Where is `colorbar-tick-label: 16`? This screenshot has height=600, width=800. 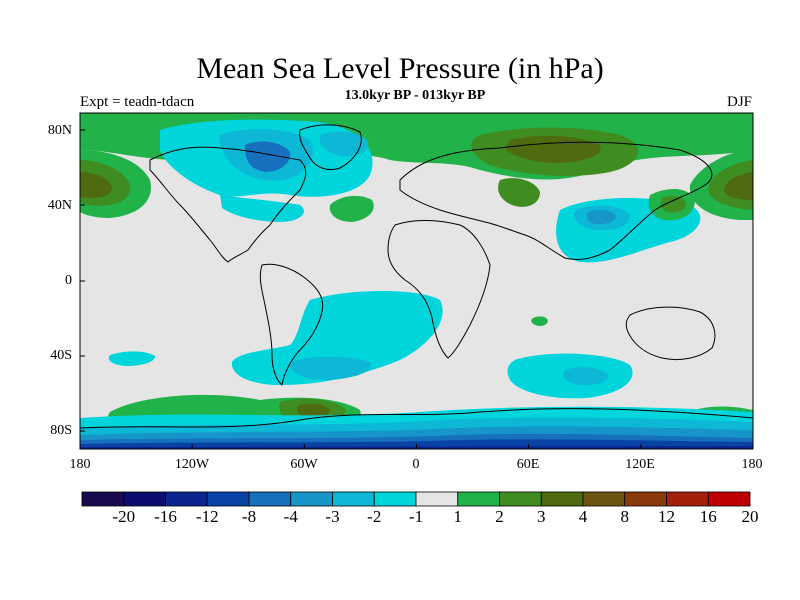
colorbar-tick-label: 16 is located at coordinates (708, 516).